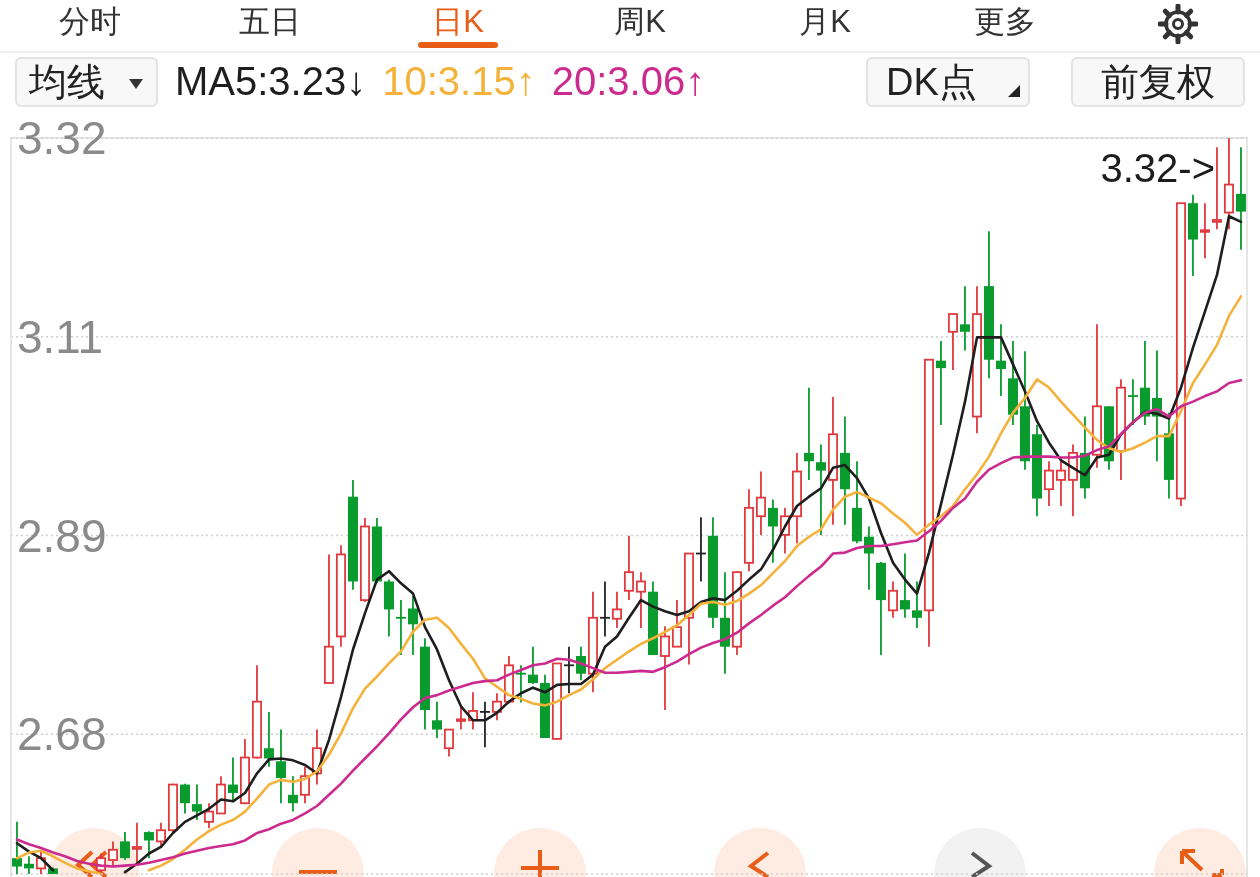 The height and width of the screenshot is (877, 1260). I want to click on button: 前复权, so click(1158, 82).